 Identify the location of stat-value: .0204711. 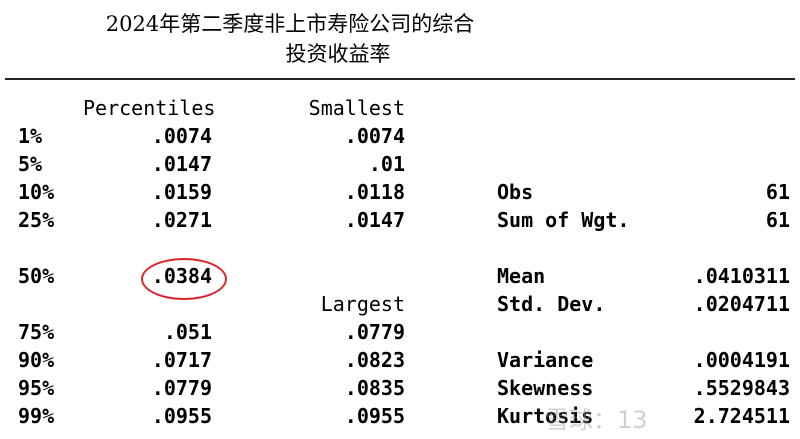
(741, 304).